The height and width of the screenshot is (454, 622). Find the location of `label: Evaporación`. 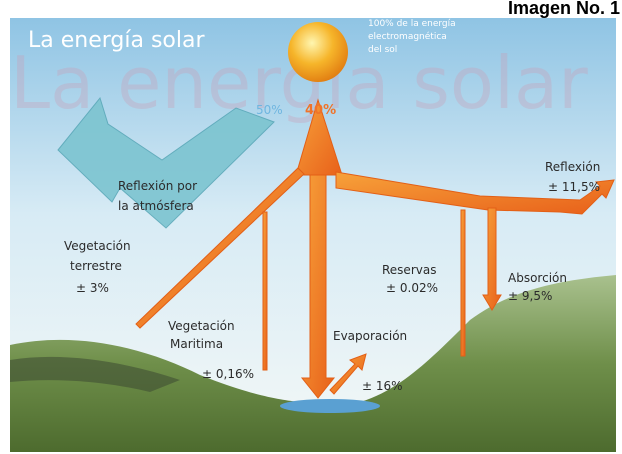

label: Evaporación is located at coordinates (370, 336).